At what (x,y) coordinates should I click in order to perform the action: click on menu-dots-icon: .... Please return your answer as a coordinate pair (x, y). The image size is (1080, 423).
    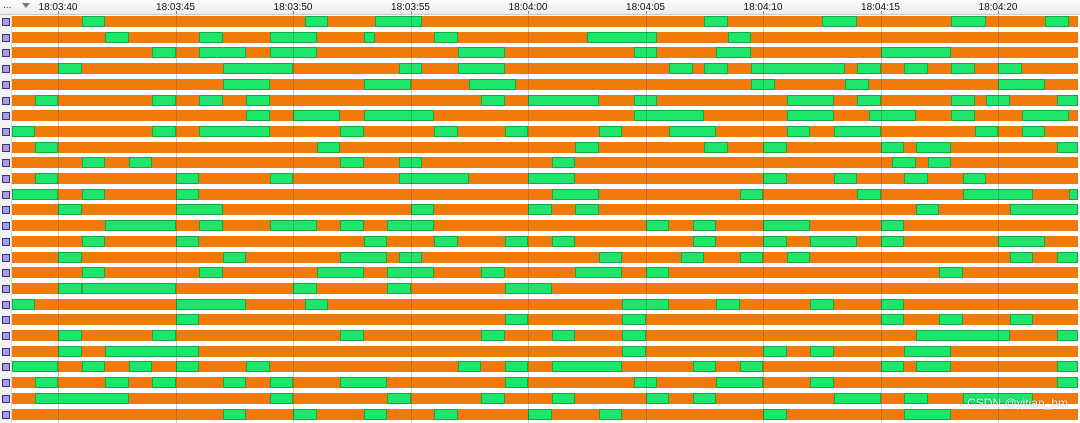
    Looking at the image, I should click on (7, 5).